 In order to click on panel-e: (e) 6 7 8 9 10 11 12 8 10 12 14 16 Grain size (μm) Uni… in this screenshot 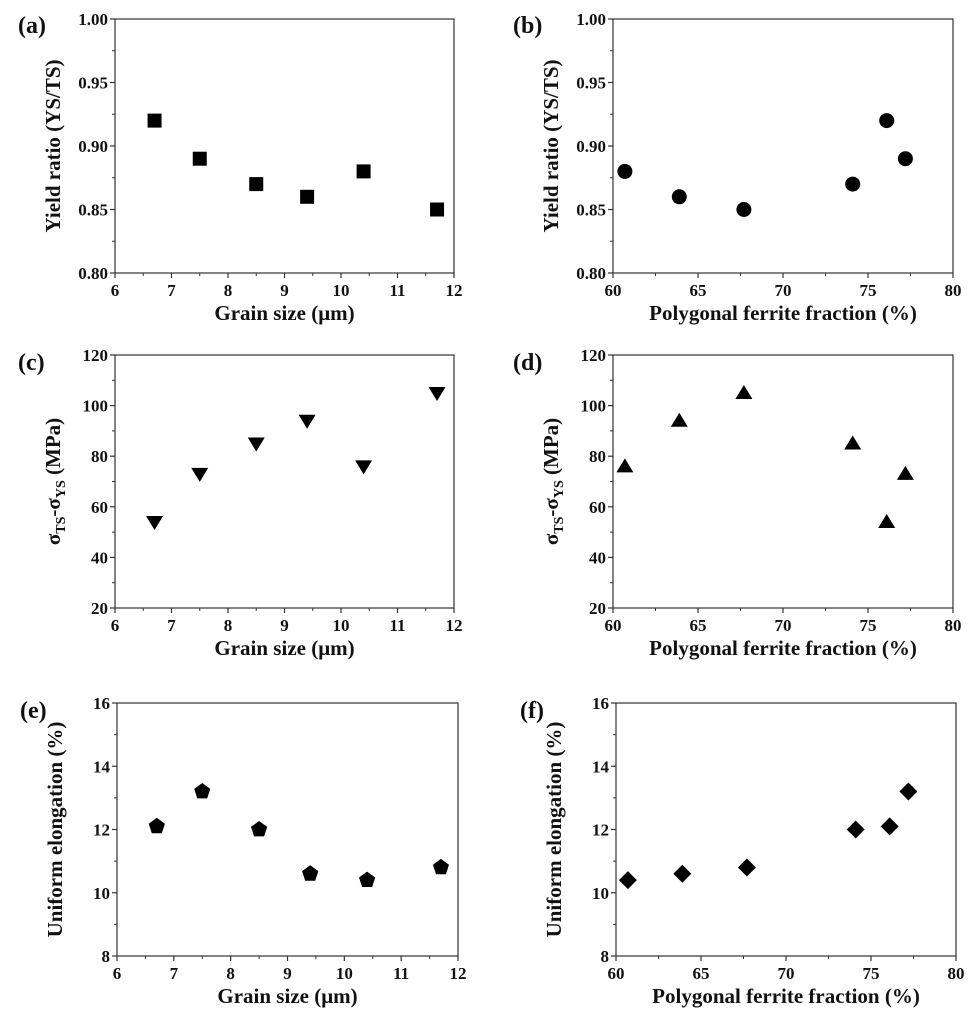, I will do `click(243, 851)`.